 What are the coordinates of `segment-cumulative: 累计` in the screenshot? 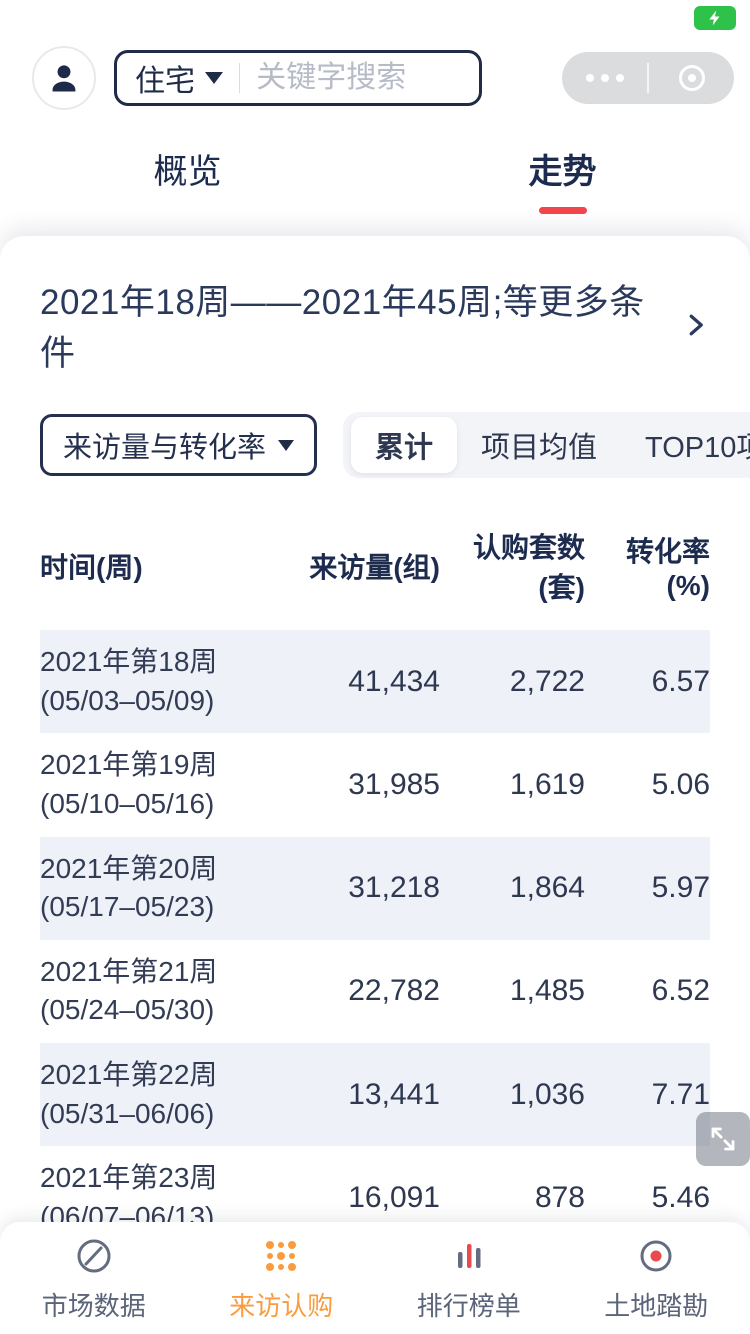 It's located at (404, 445).